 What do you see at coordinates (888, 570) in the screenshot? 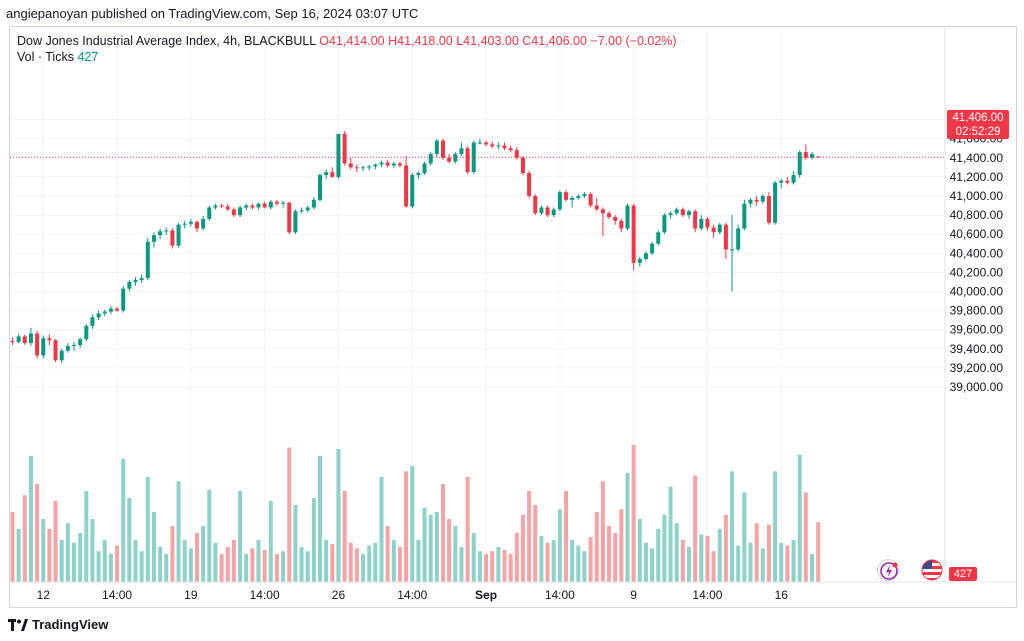
I see `lightning-icon` at bounding box center [888, 570].